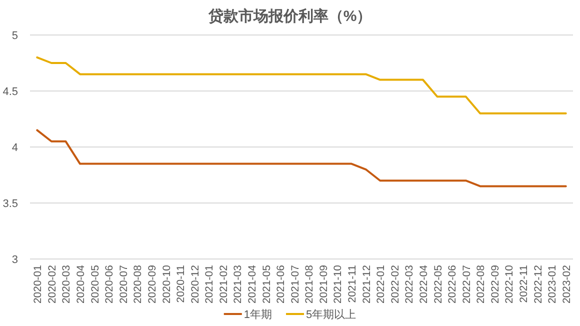 Image resolution: width=580 pixels, height=326 pixels. I want to click on x-tick-label: 2022-10, so click(510, 284).